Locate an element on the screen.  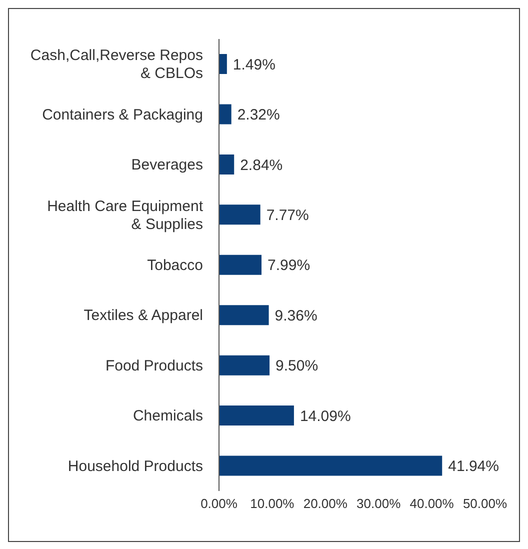
data-label: 2.84% is located at coordinates (261, 165).